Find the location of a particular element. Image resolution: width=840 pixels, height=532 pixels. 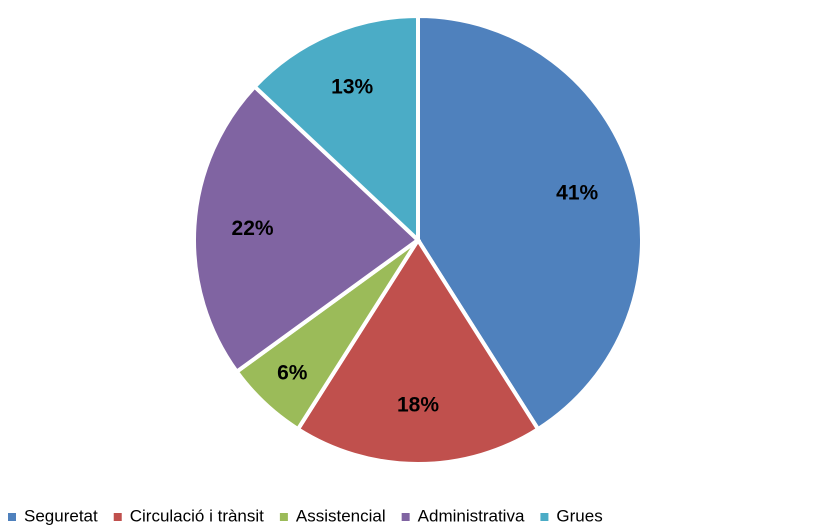

legend-label: Seguretat is located at coordinates (61, 515).